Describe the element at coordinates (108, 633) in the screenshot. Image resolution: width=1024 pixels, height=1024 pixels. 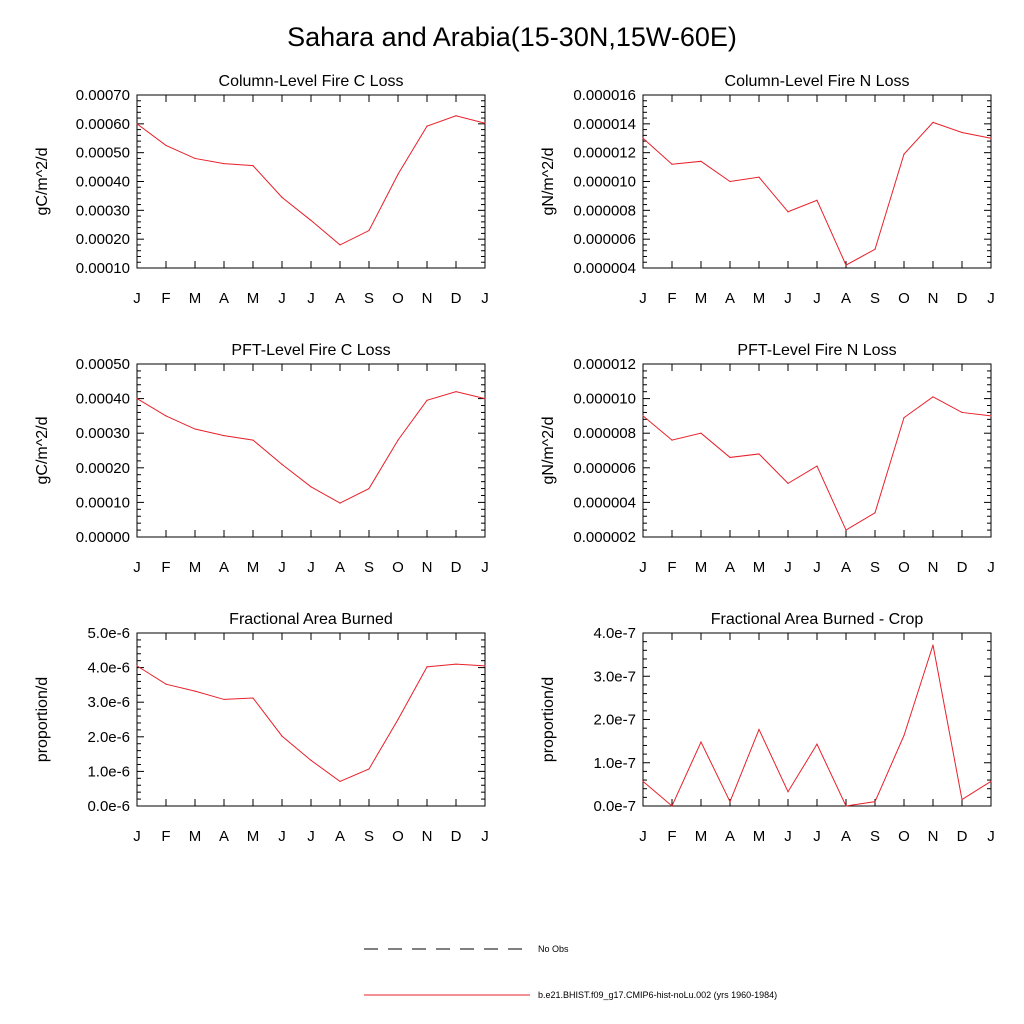
I see `y-tick-label: 5.0e-6` at that location.